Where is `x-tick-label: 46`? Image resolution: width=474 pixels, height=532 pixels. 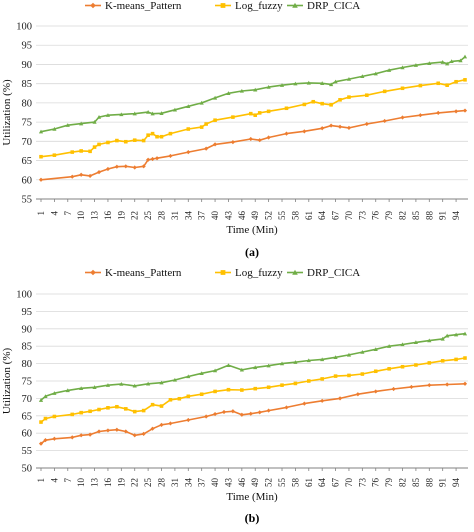 x-tick-label: 46 is located at coordinates (242, 483).